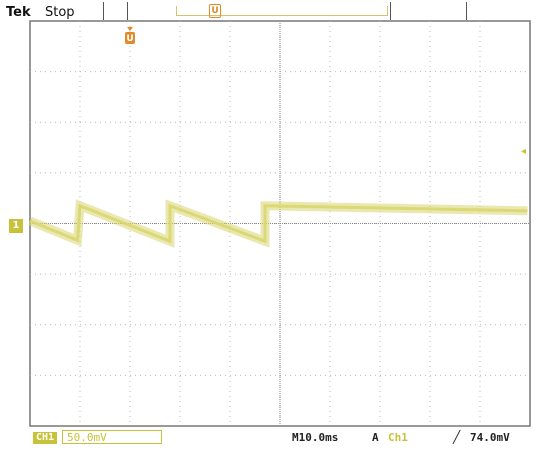  I want to click on svg-text: U, so click(129, 39).